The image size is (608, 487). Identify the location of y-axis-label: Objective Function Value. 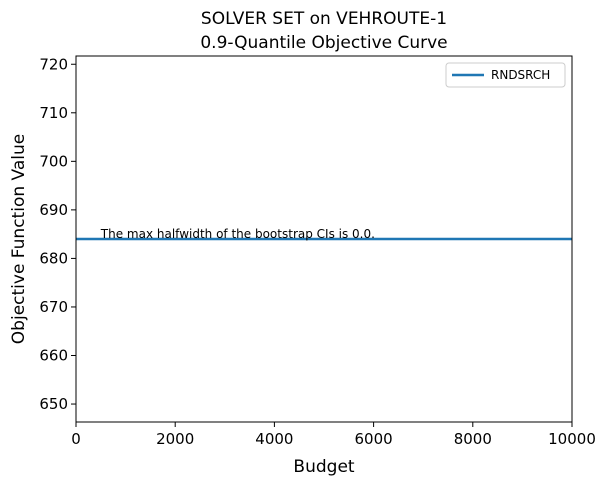
(19, 239).